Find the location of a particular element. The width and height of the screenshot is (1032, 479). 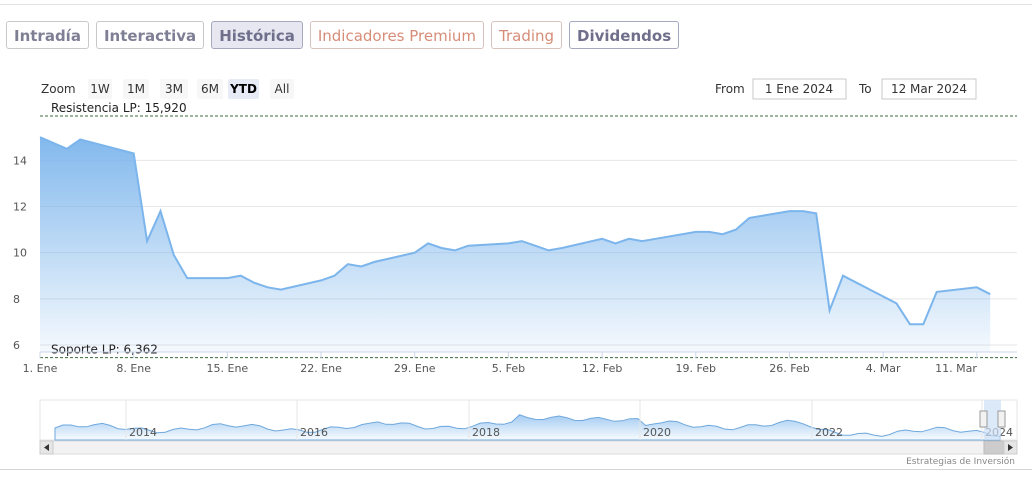

tab-trading: Trading is located at coordinates (527, 35).